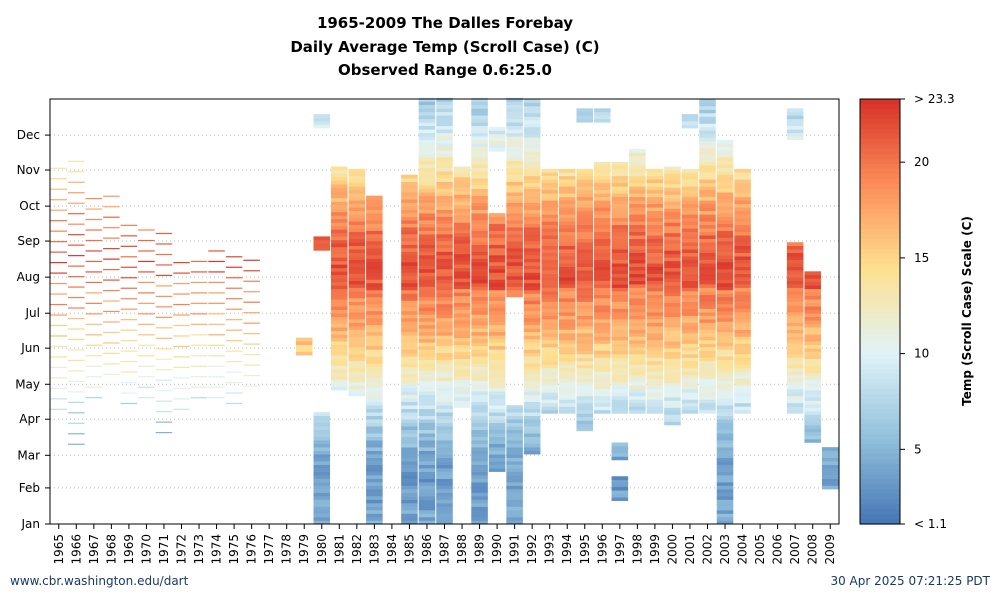 This screenshot has height=600, width=1000. Describe the element at coordinates (445, 23) in the screenshot. I see `chart-title-line-1: 1965-2009 The Dalles Forebay` at that location.